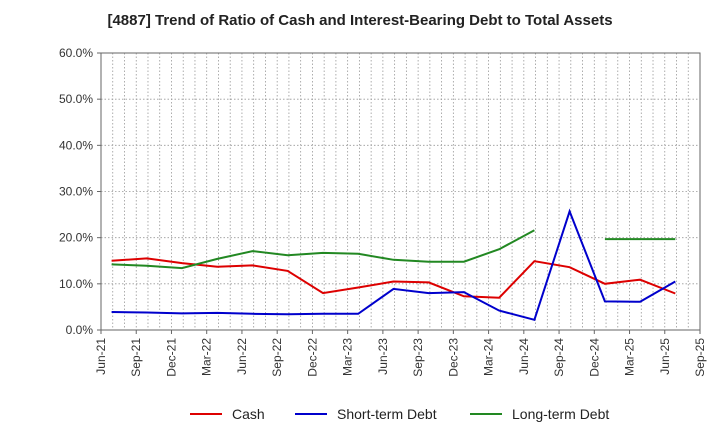 The image size is (720, 440). Describe the element at coordinates (348, 357) in the screenshot. I see `x-tick-label: Mar-23` at that location.